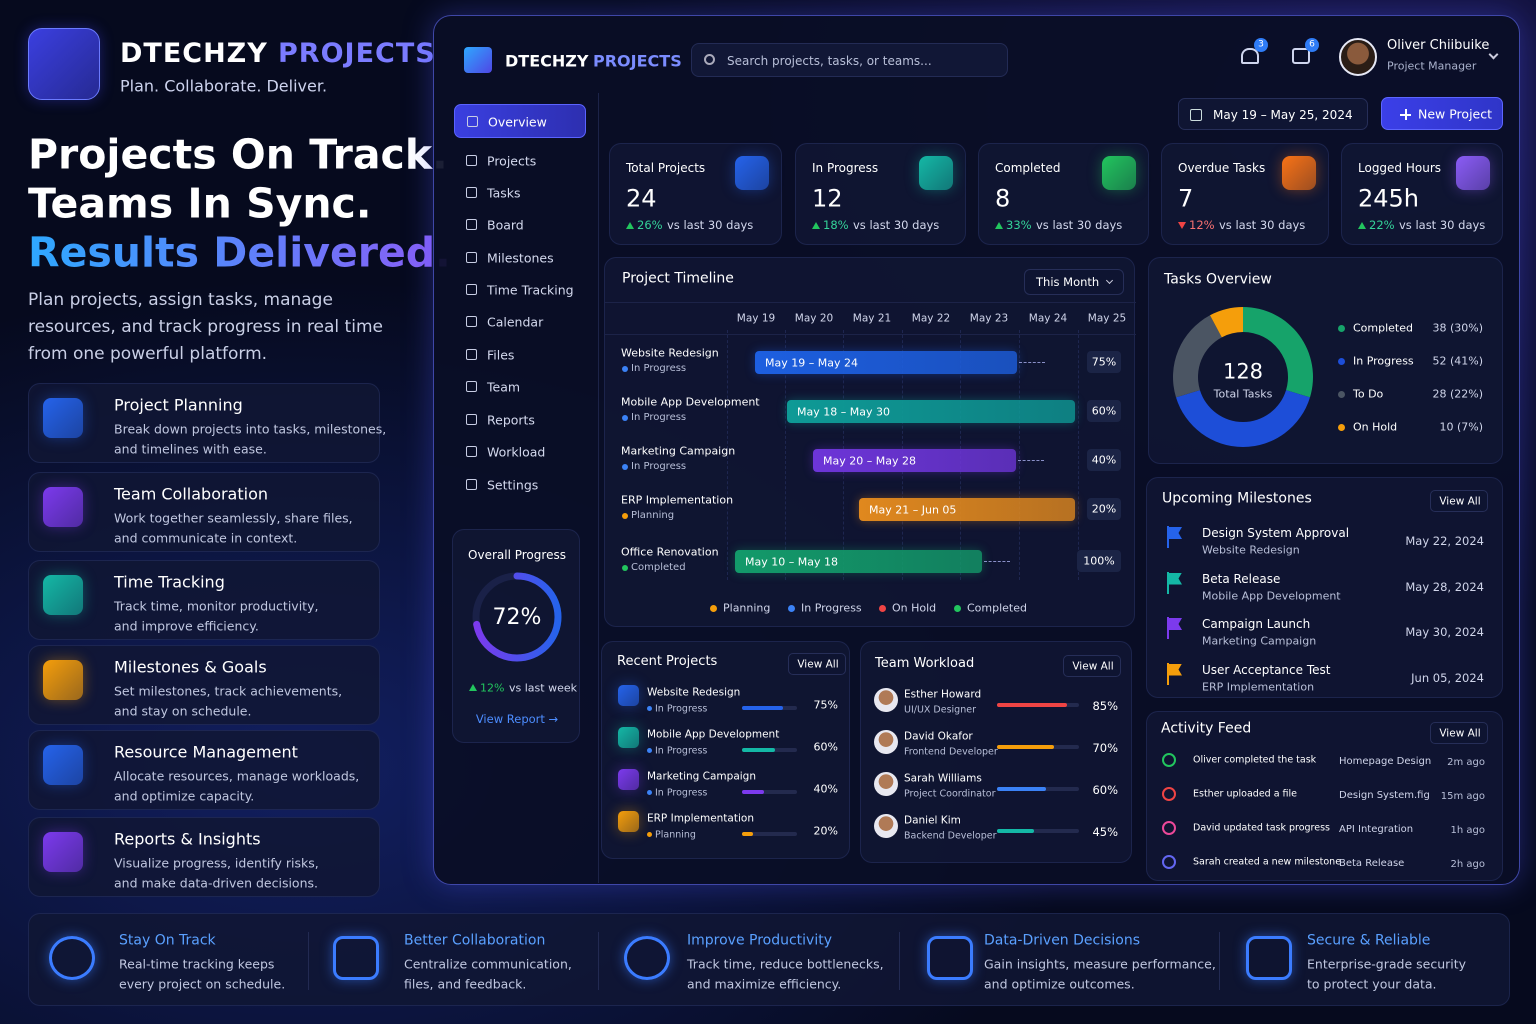  Describe the element at coordinates (520, 258) in the screenshot. I see `nav-item: Milestones` at that location.